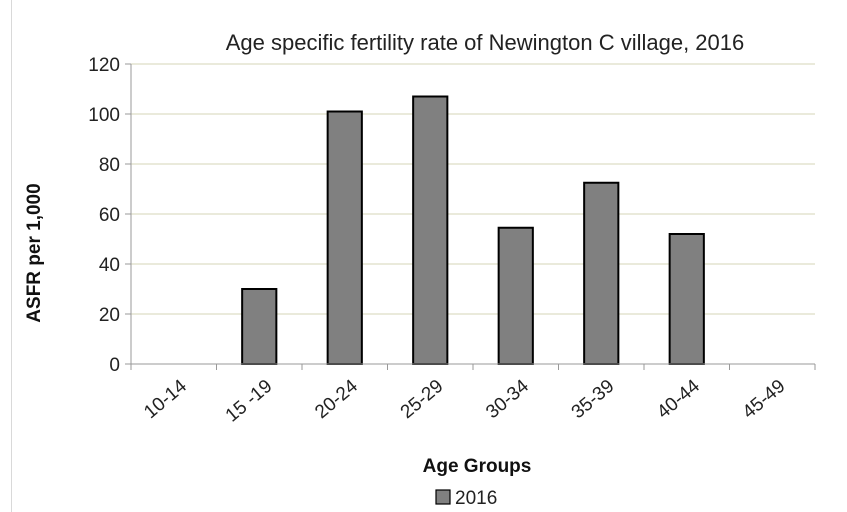 The height and width of the screenshot is (512, 847). What do you see at coordinates (476, 498) in the screenshot?
I see `legend-label: 2016` at bounding box center [476, 498].